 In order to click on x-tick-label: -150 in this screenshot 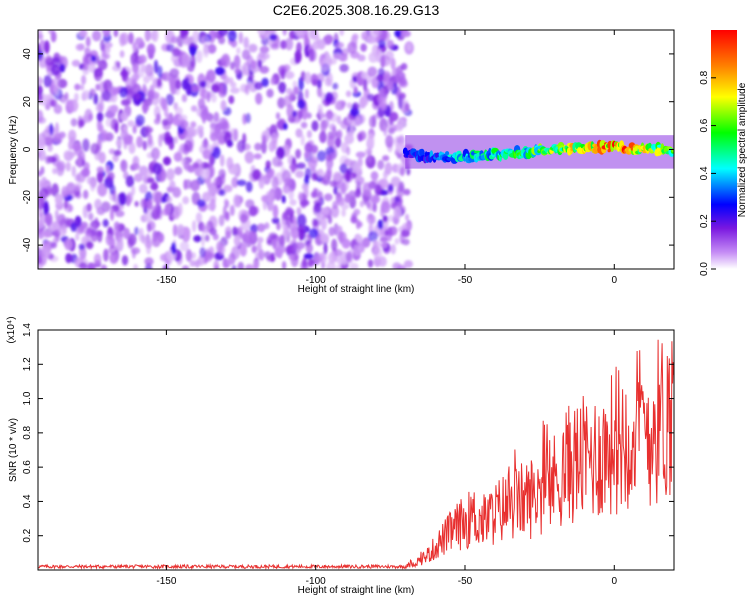, I will do `click(166, 581)`.